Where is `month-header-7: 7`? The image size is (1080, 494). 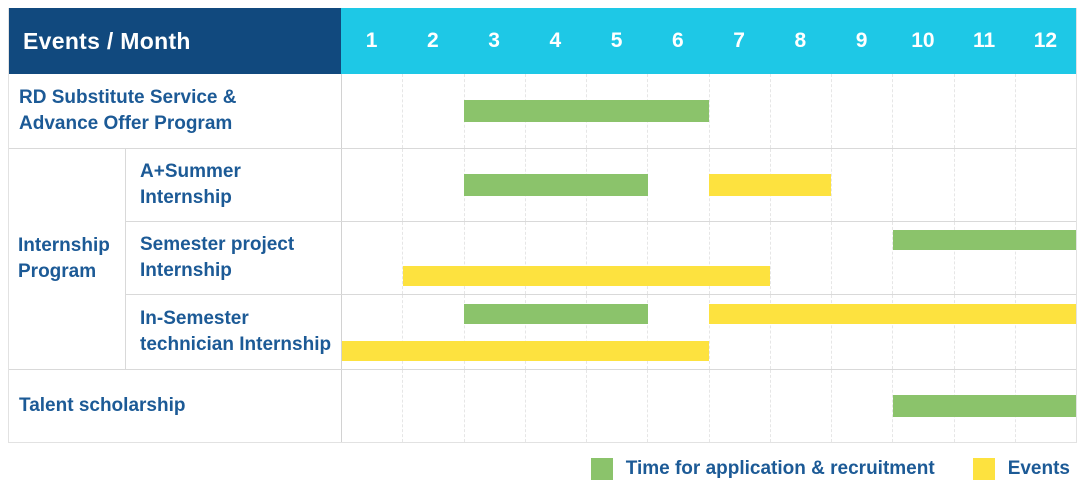
month-header-7: 7 is located at coordinates (739, 40).